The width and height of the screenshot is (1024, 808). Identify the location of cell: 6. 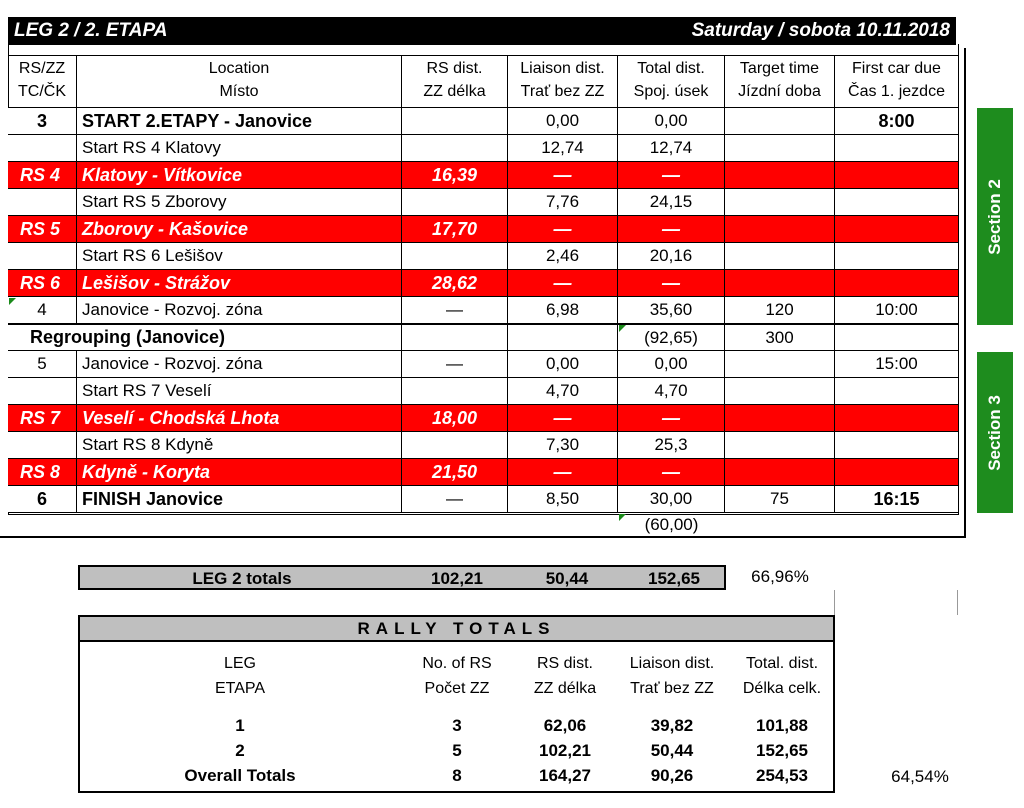
(42, 499).